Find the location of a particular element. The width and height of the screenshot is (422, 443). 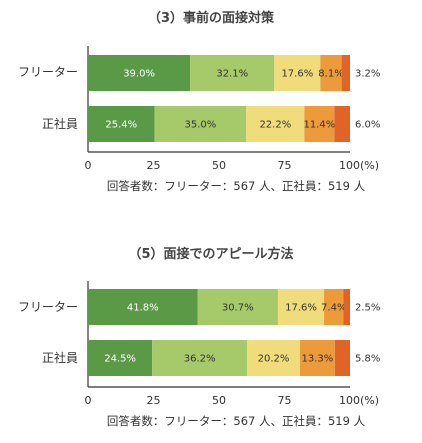

data-label: 13.3% is located at coordinates (317, 359).